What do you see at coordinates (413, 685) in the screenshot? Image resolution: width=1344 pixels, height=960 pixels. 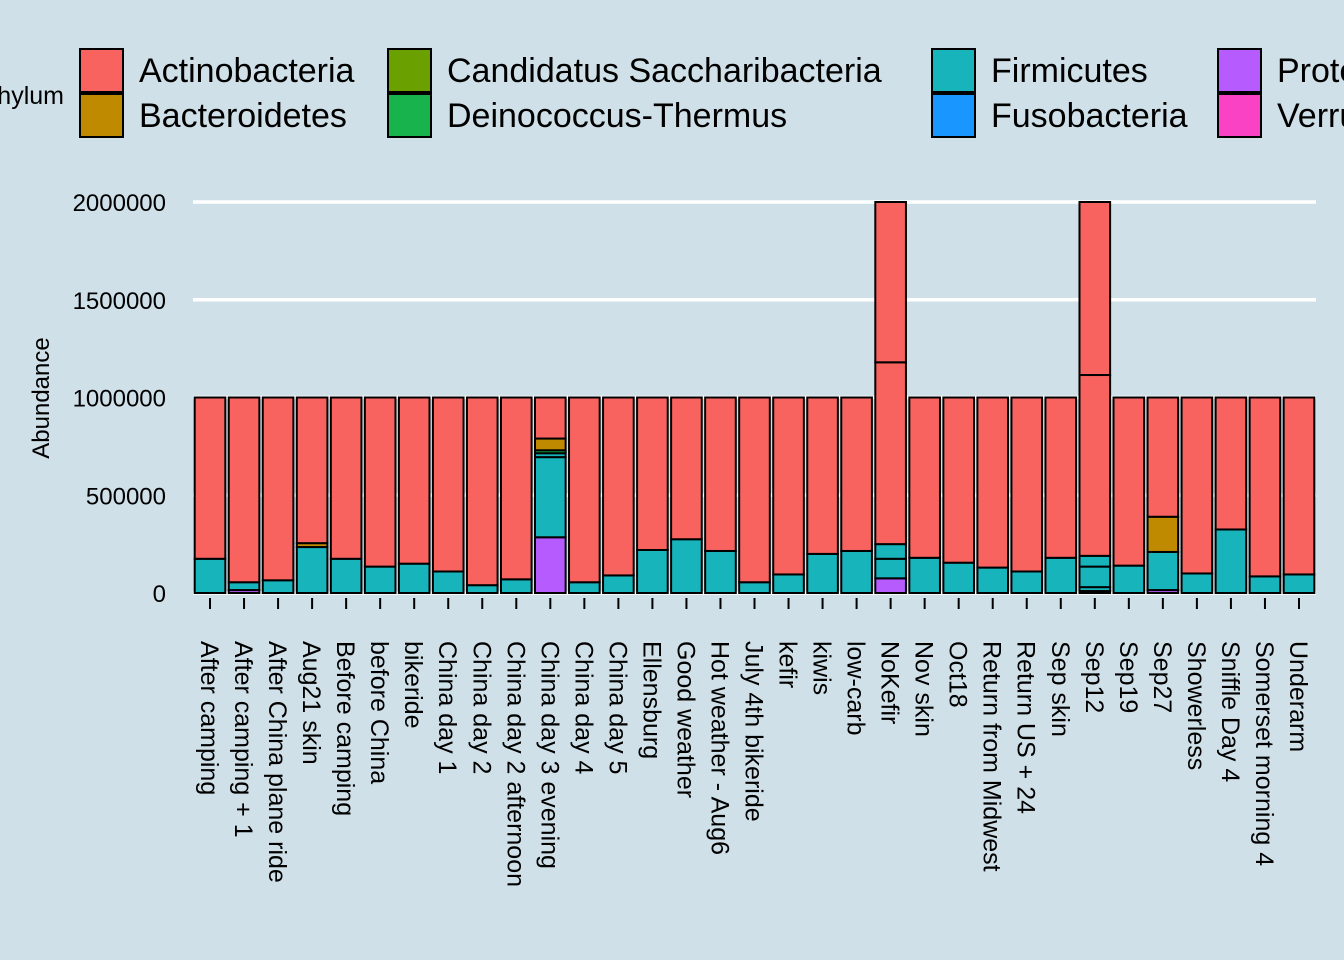 I see `x-tick-label: bikeride` at bounding box center [413, 685].